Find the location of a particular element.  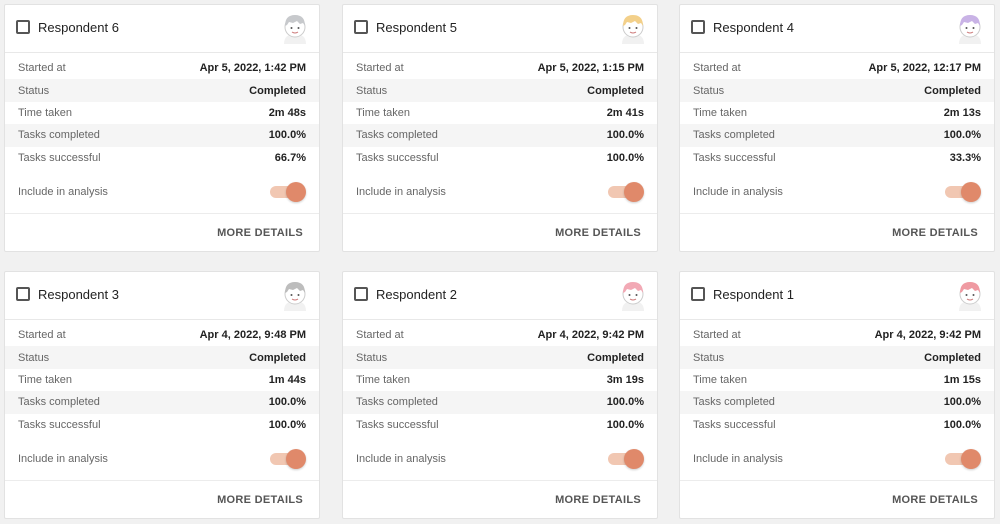

value: Apr 4, 2022, 9:42 PM is located at coordinates (927, 335).